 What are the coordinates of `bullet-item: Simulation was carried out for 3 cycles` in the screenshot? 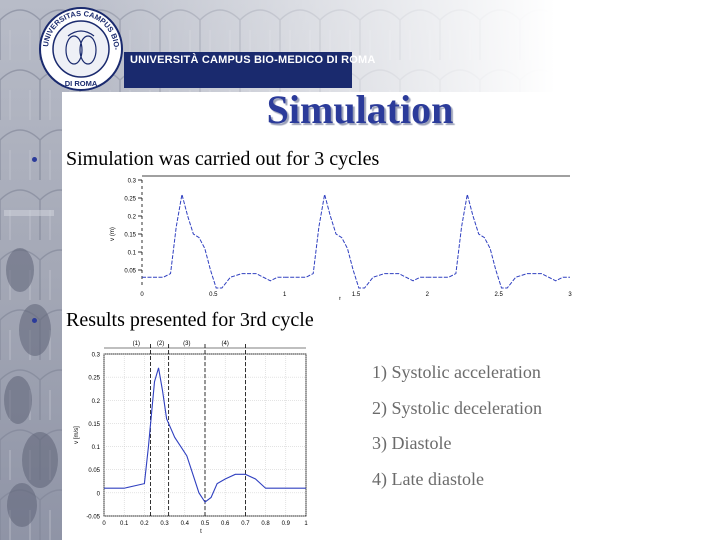 It's located at (206, 159).